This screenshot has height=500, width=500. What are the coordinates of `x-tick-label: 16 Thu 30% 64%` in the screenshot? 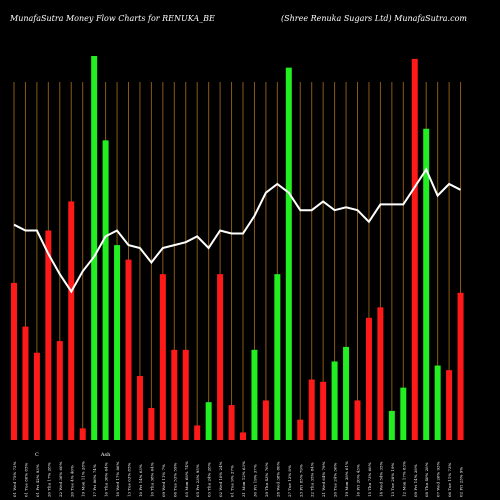 It's located at (106, 479).